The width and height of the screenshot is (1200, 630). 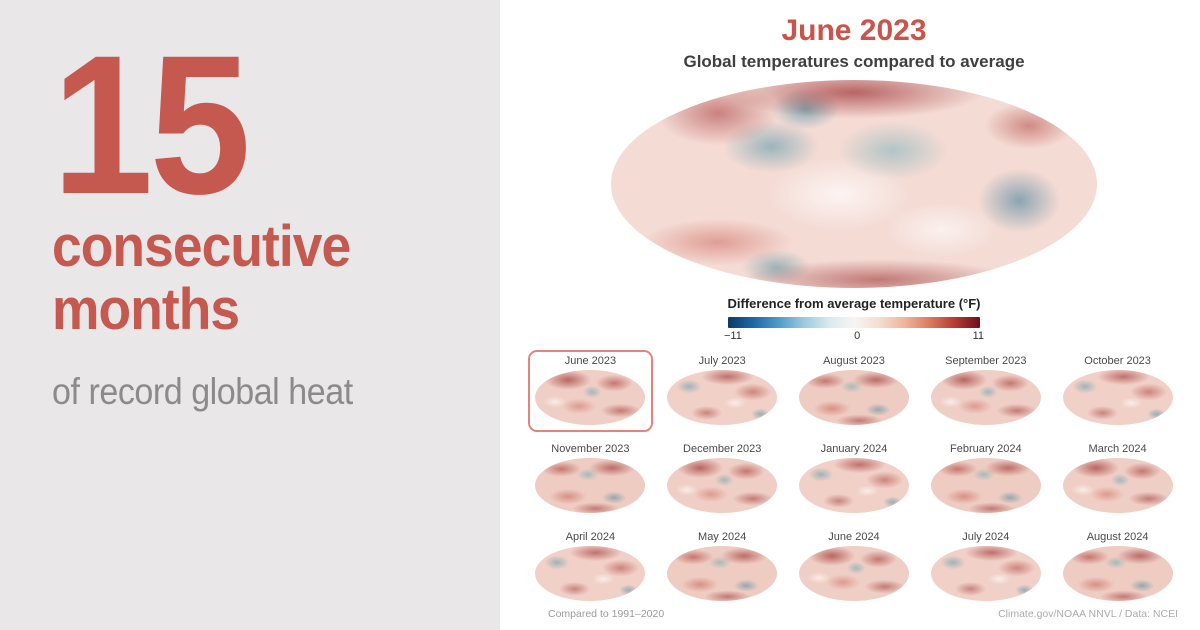 I want to click on month-label: January 2024, so click(x=854, y=449).